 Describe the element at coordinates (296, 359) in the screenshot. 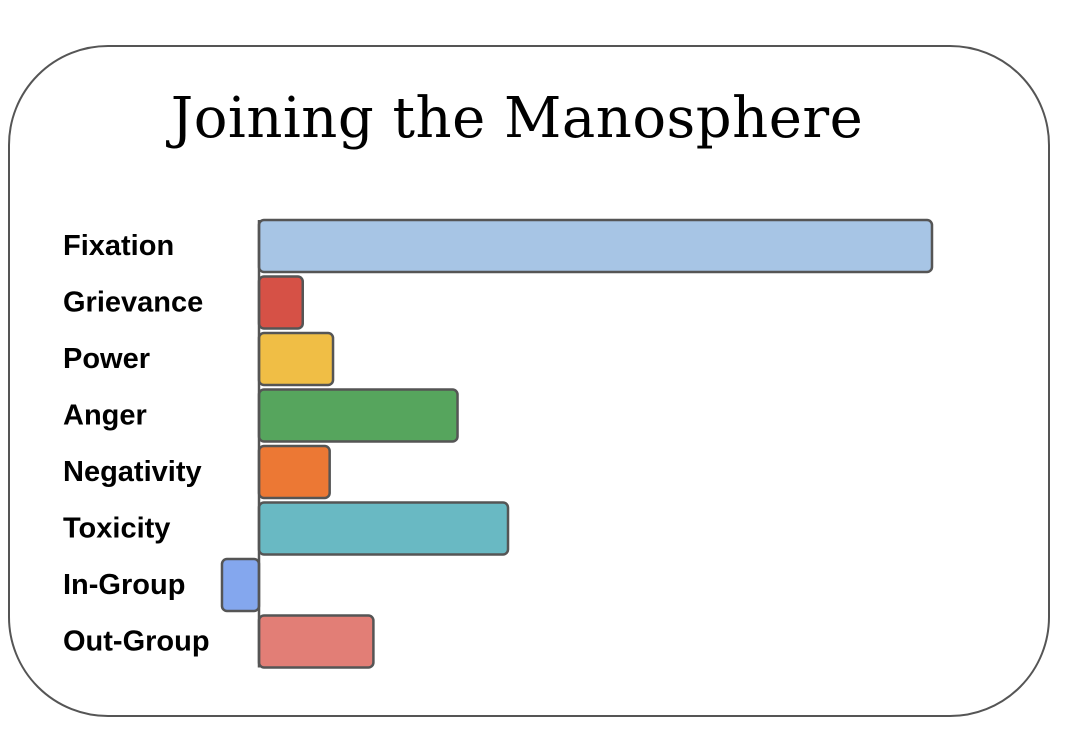

I see `bar-power` at that location.